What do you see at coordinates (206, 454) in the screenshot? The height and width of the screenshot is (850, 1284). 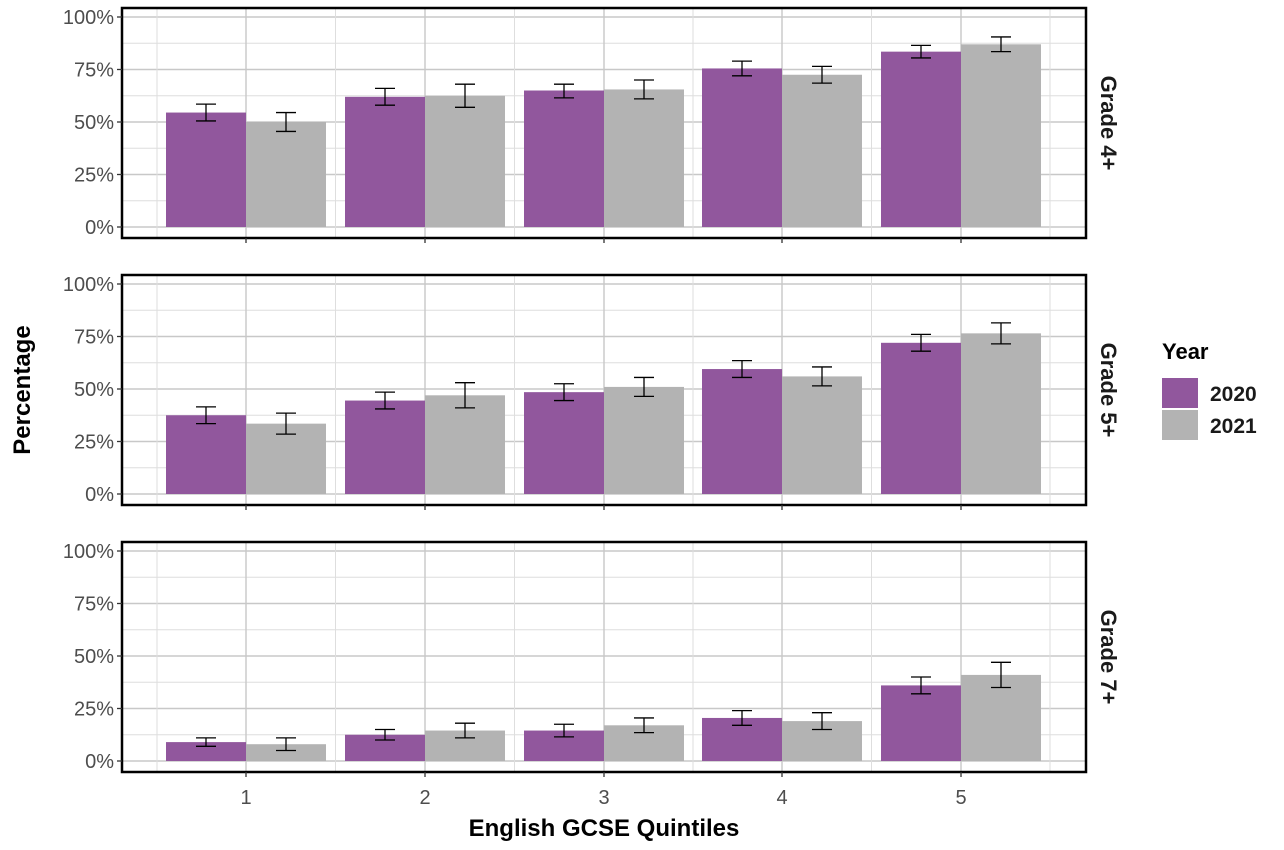 I see `panel-2-bar-2020-q1` at bounding box center [206, 454].